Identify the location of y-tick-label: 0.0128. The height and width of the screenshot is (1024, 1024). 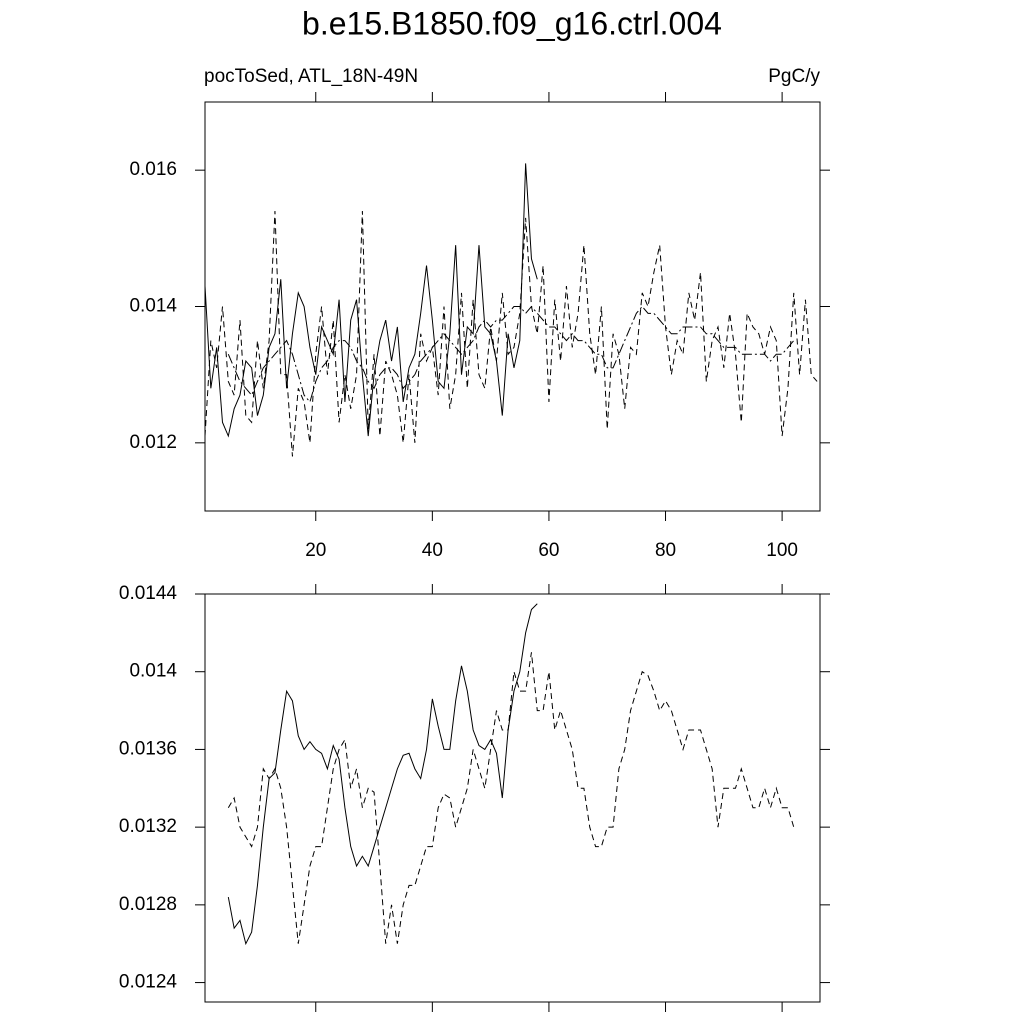
(148, 904).